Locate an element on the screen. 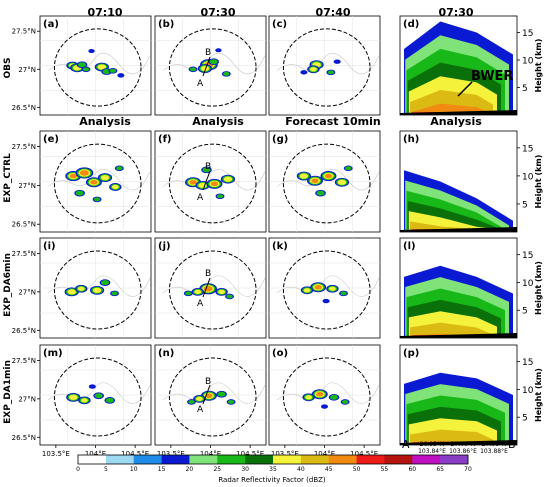  section-lines: A B A B A B A B is located at coordinates (204, 231).